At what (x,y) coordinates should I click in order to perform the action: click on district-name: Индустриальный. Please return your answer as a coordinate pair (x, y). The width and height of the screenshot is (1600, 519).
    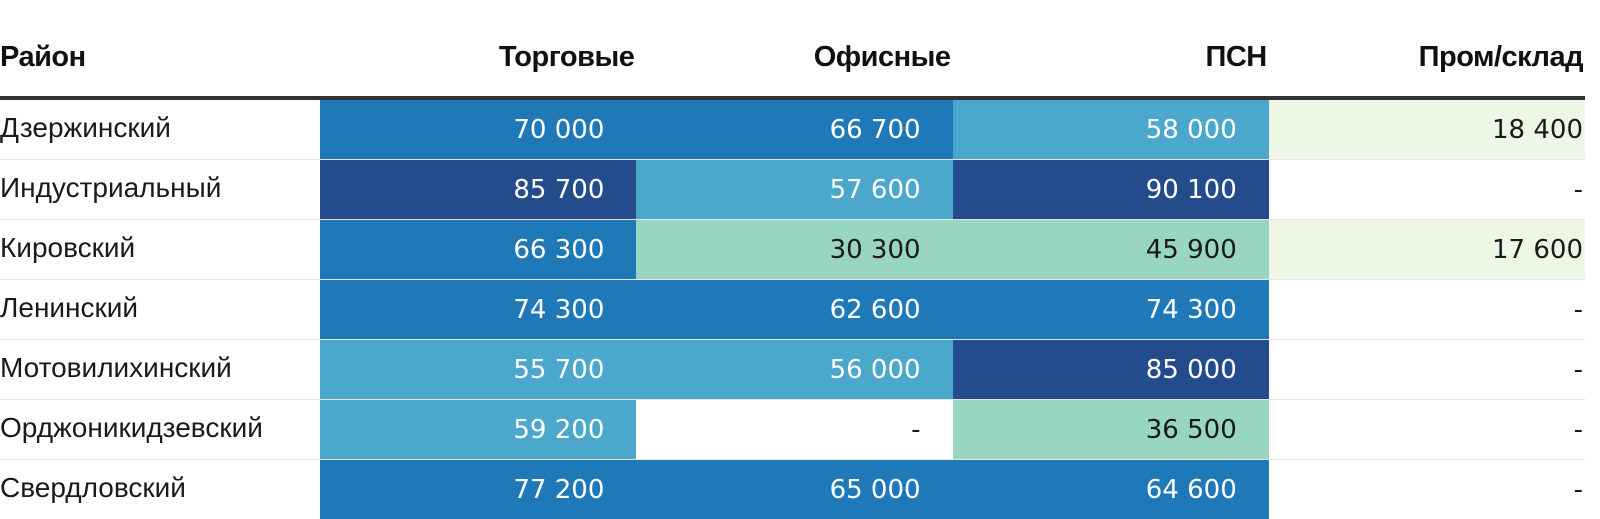
    Looking at the image, I should click on (160, 190).